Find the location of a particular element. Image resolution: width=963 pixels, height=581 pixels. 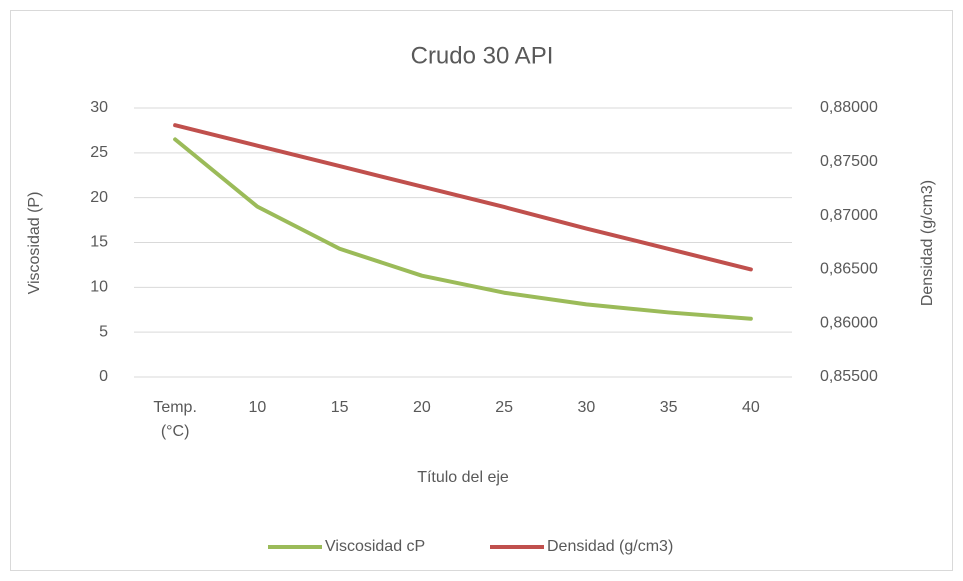

x-axis-title: Título del eje is located at coordinates (463, 477).